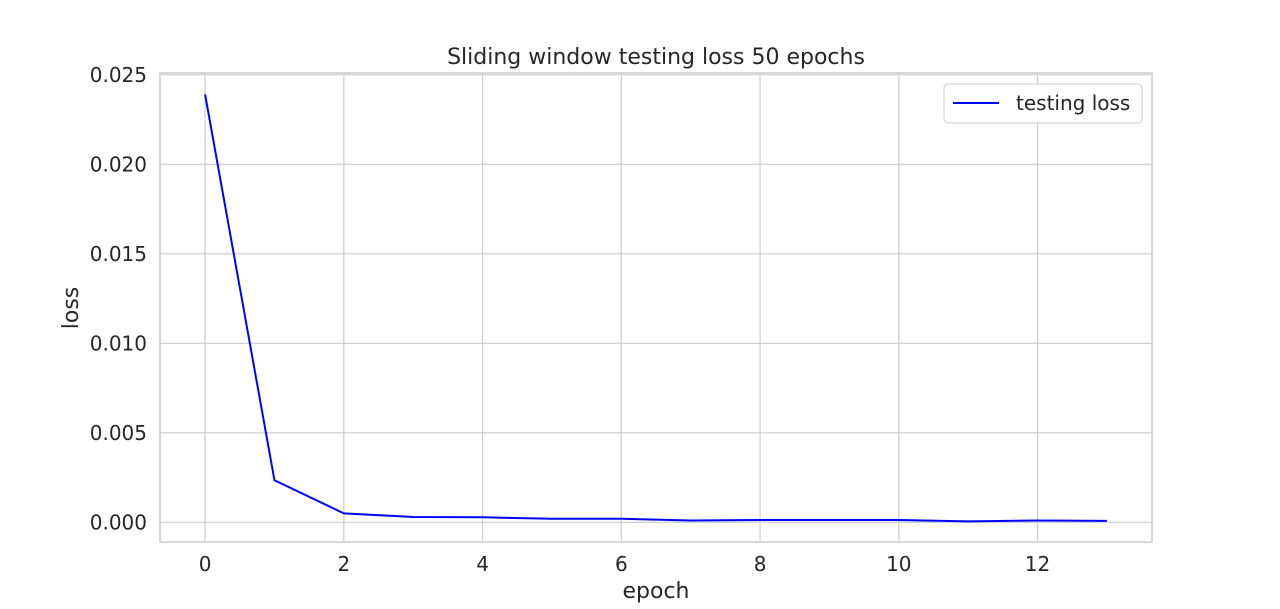 The width and height of the screenshot is (1280, 609). I want to click on x-tick-label: 10, so click(898, 564).